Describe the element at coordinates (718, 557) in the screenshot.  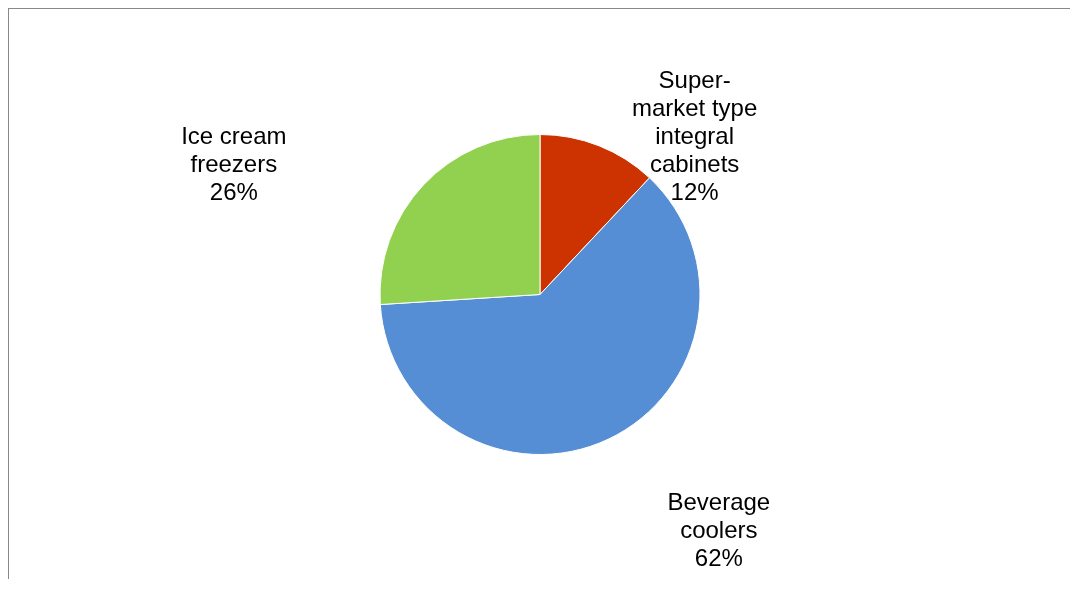
I see `data-label: 62%` at that location.